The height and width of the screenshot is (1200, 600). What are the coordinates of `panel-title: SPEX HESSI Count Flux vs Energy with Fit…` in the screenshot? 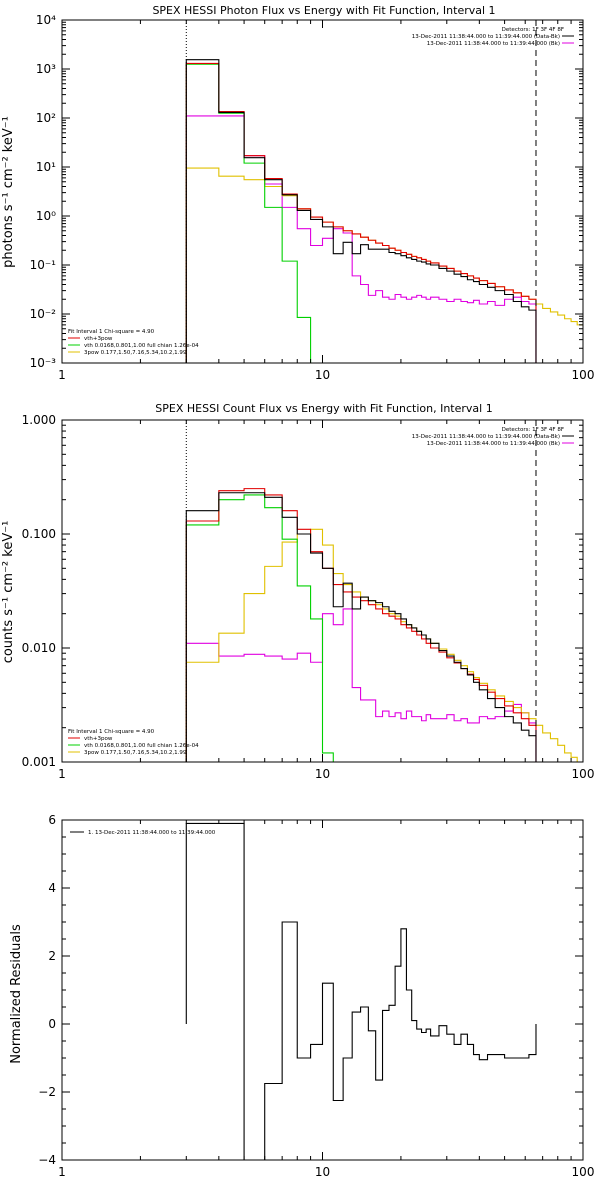 It's located at (323, 408).